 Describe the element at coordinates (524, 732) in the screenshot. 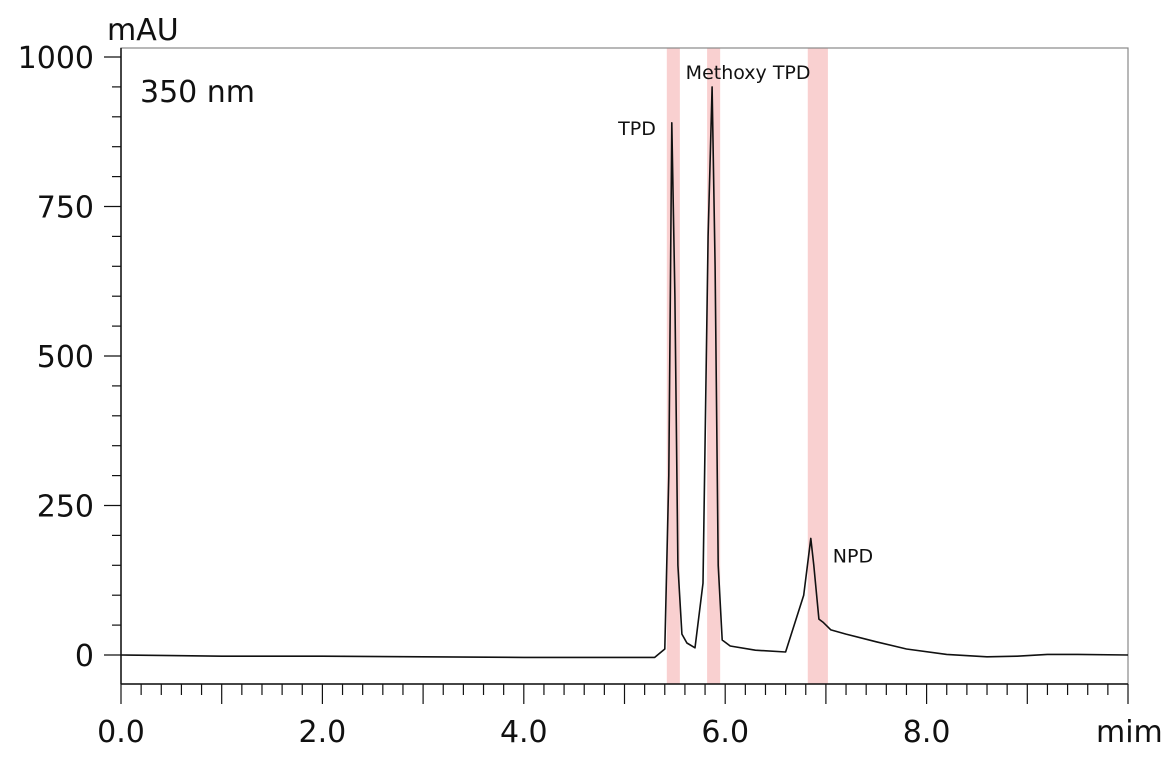

I see `x-tick-label: 4.0` at that location.